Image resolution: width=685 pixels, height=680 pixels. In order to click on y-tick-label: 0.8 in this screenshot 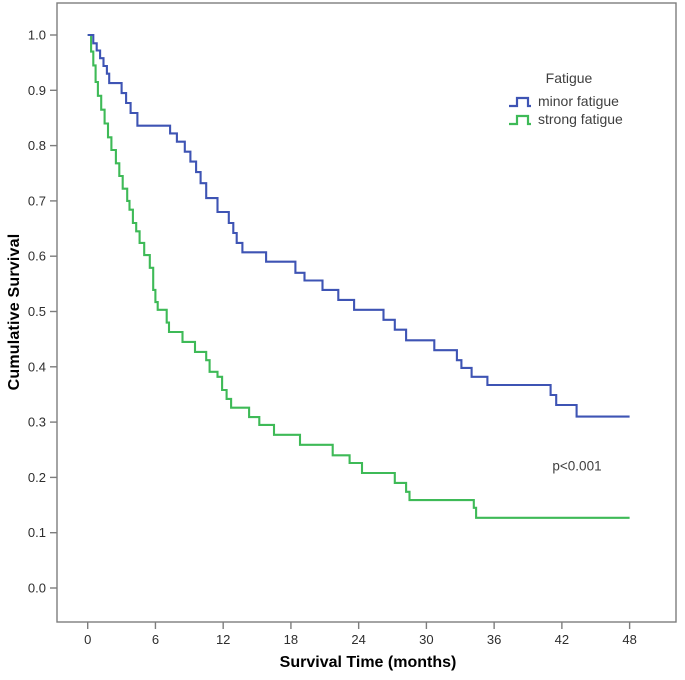, I will do `click(37, 145)`.